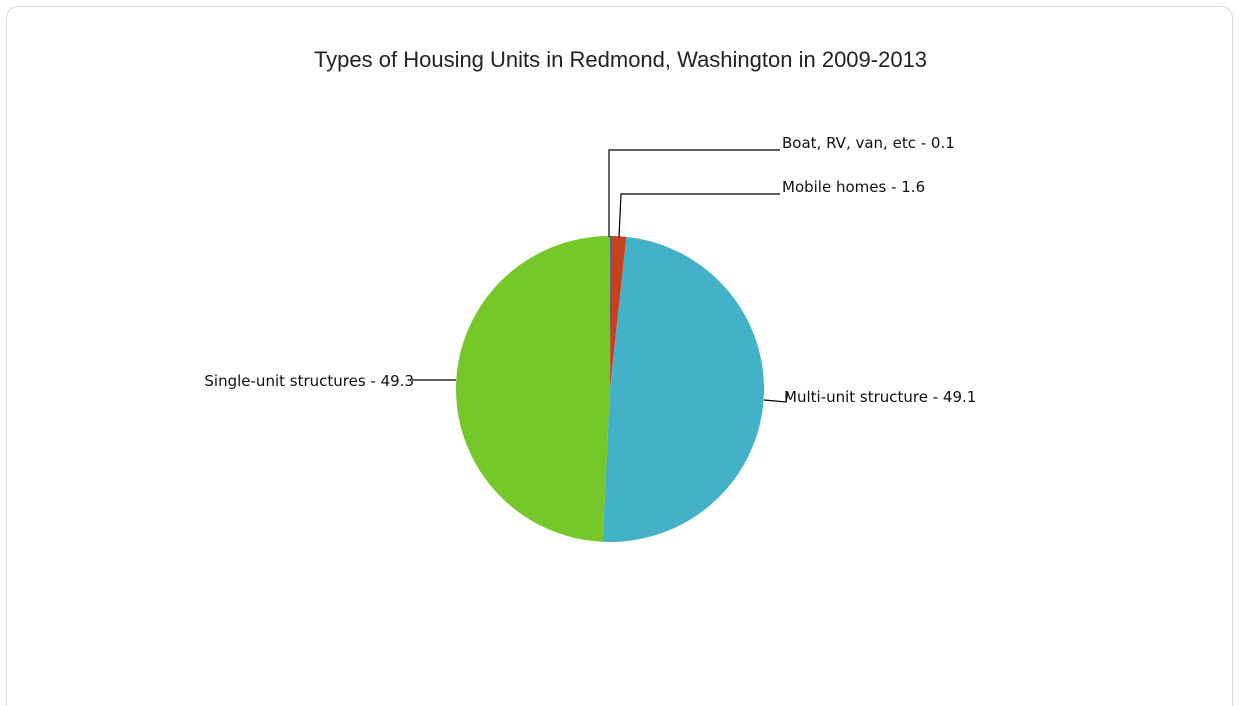  I want to click on pie-slice-boat-rv-van-etc, so click(610, 312).